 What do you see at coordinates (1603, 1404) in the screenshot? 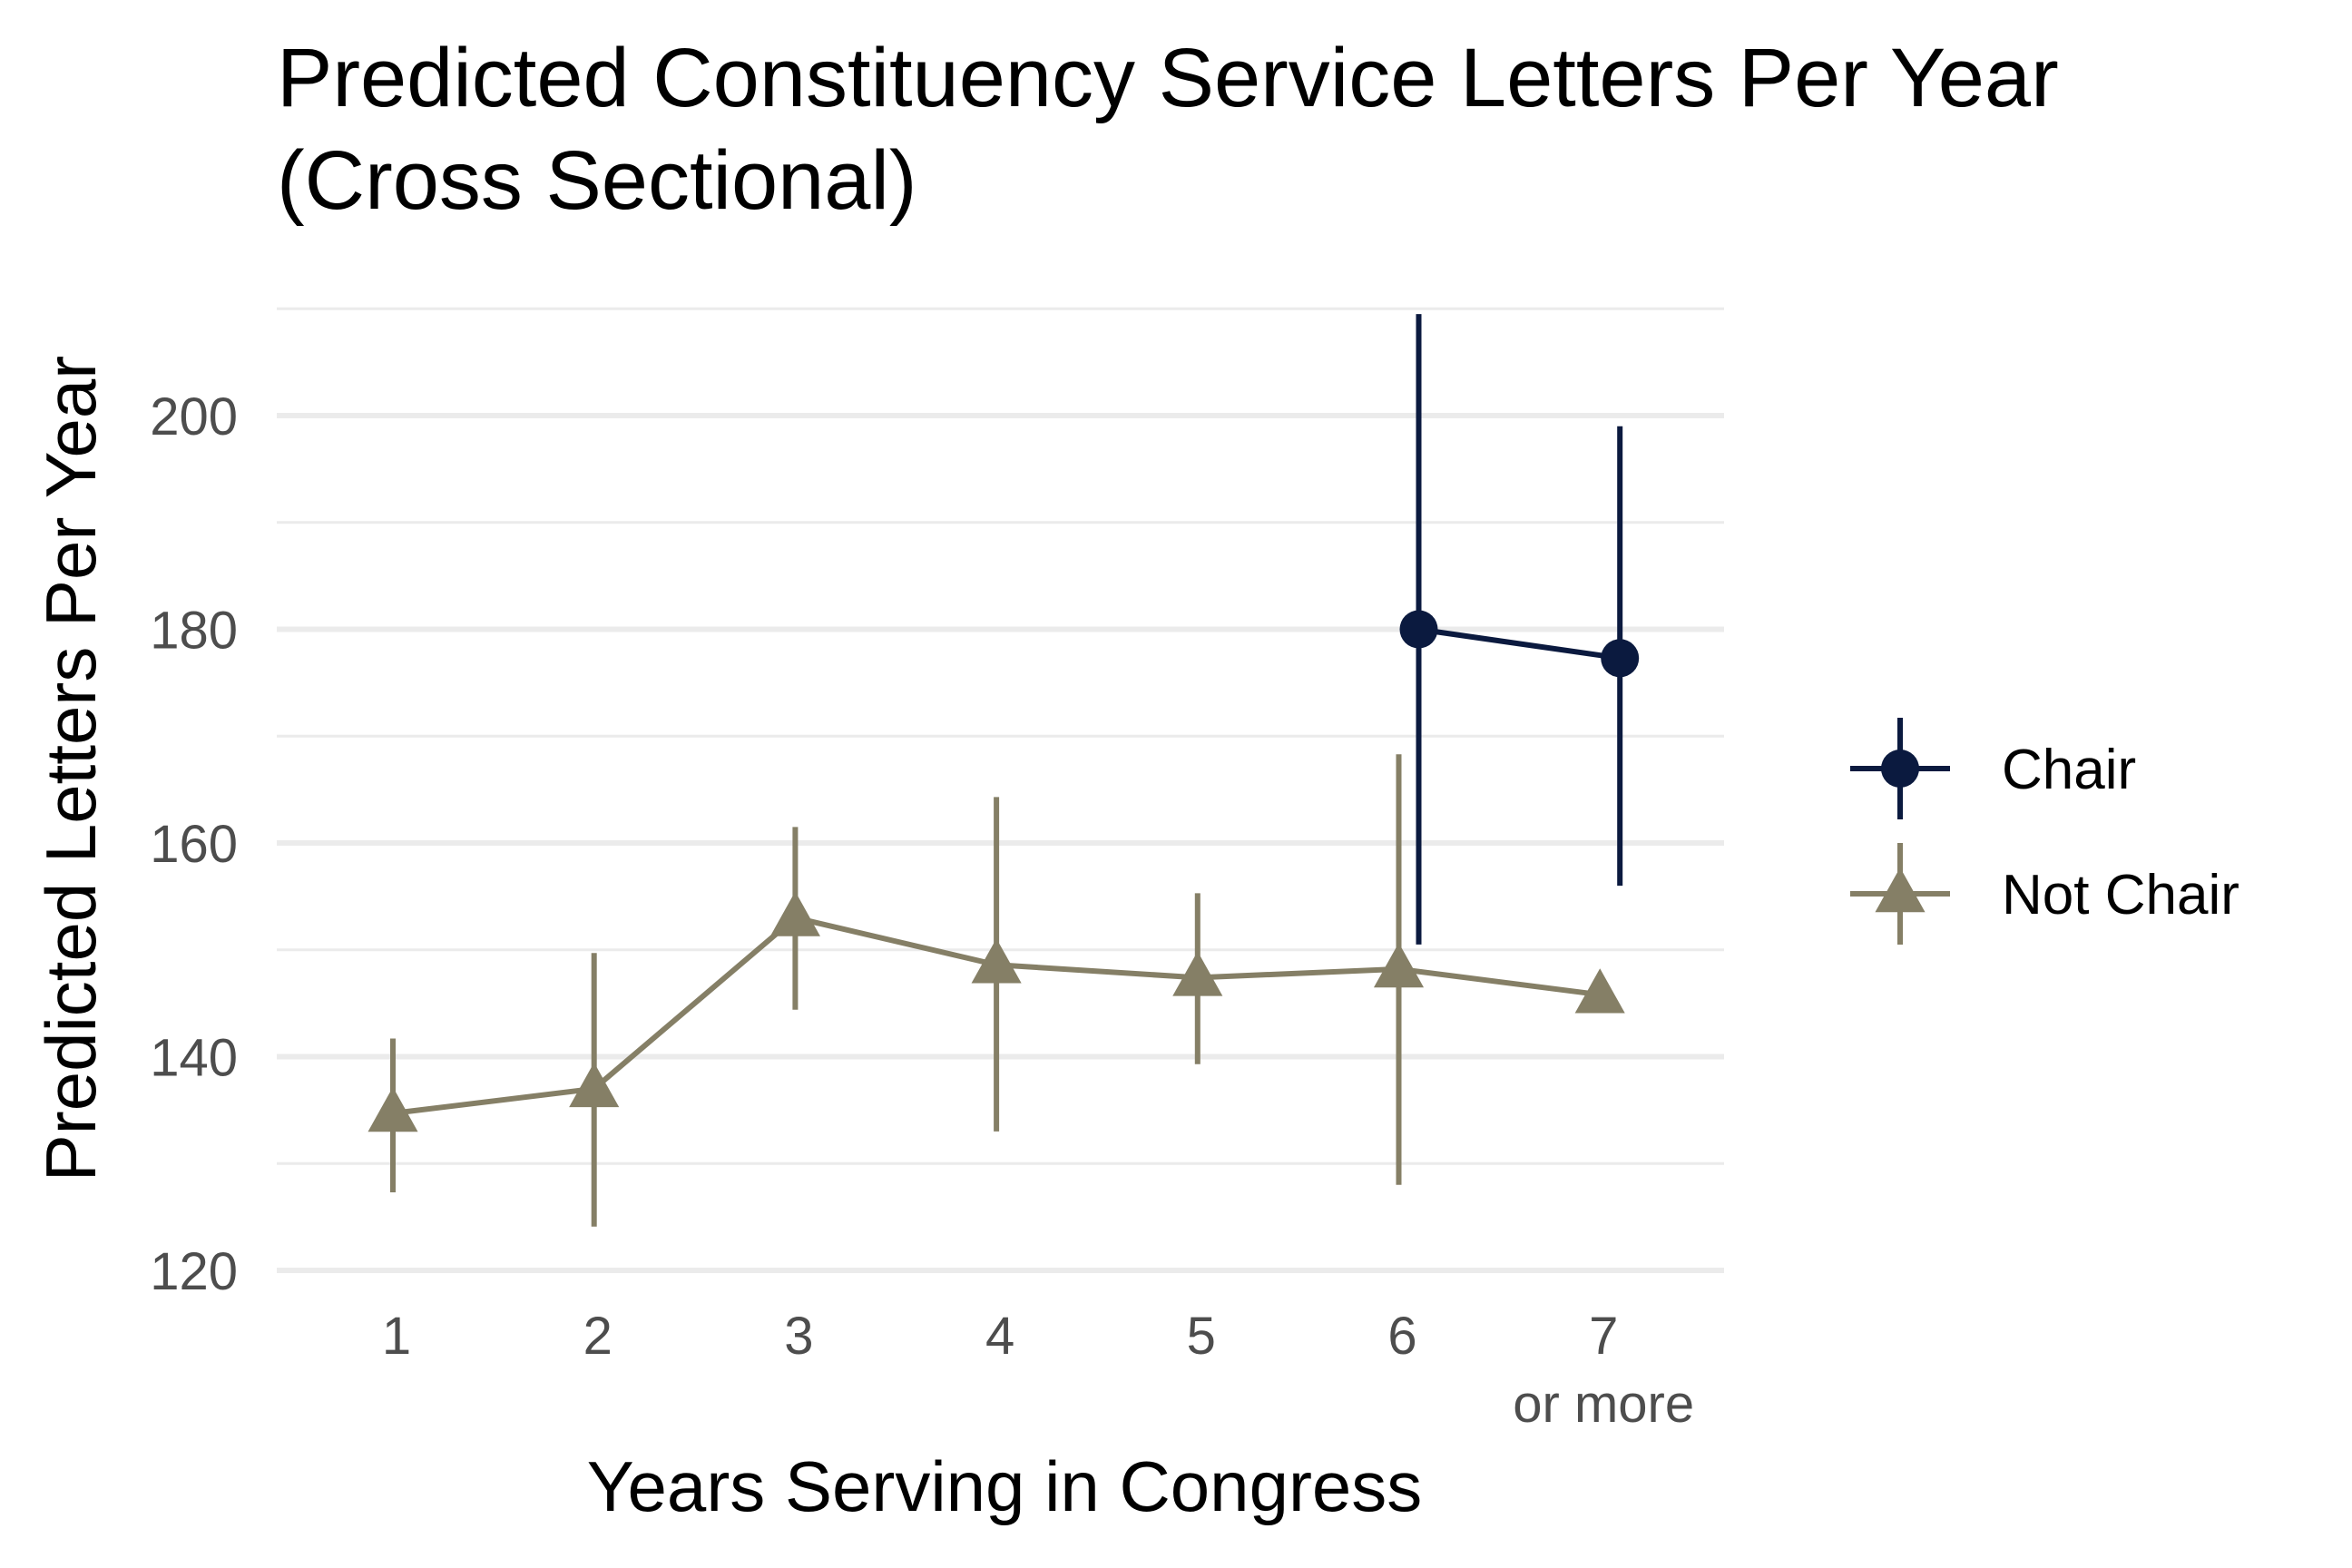
I see `x-tick-sublabel: or more` at bounding box center [1603, 1404].